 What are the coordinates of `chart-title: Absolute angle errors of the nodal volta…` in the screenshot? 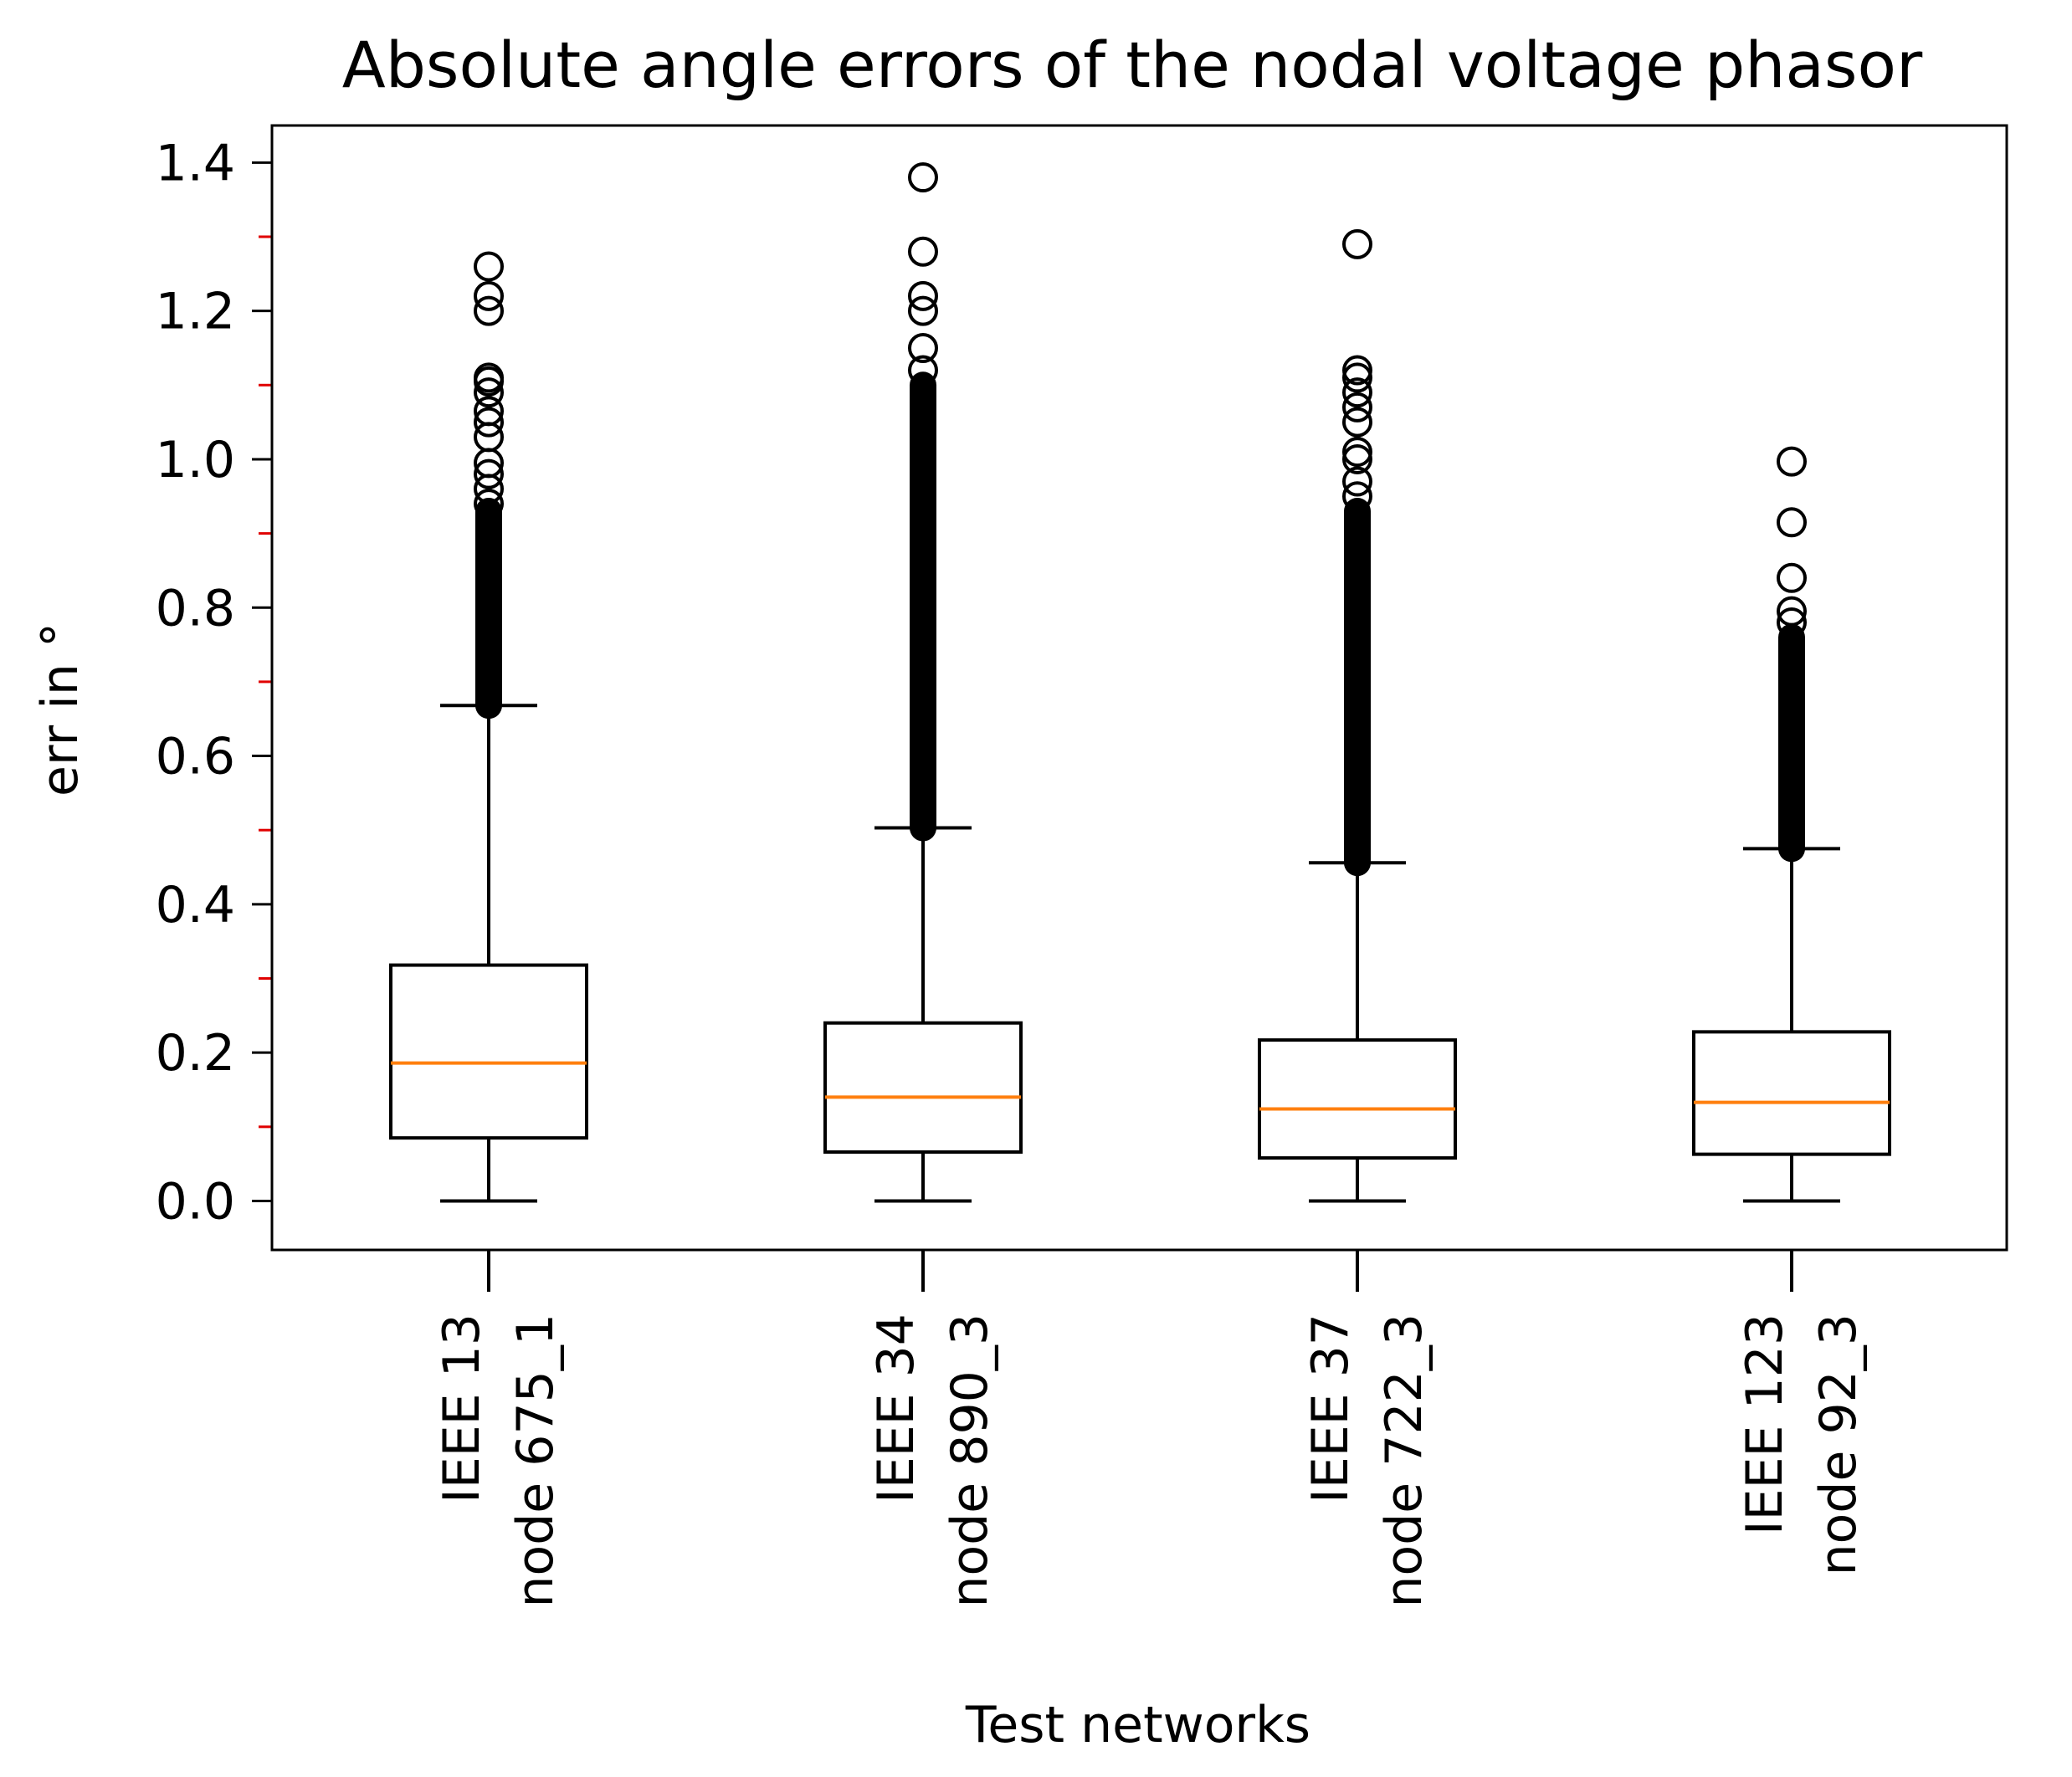 It's located at (1132, 65).